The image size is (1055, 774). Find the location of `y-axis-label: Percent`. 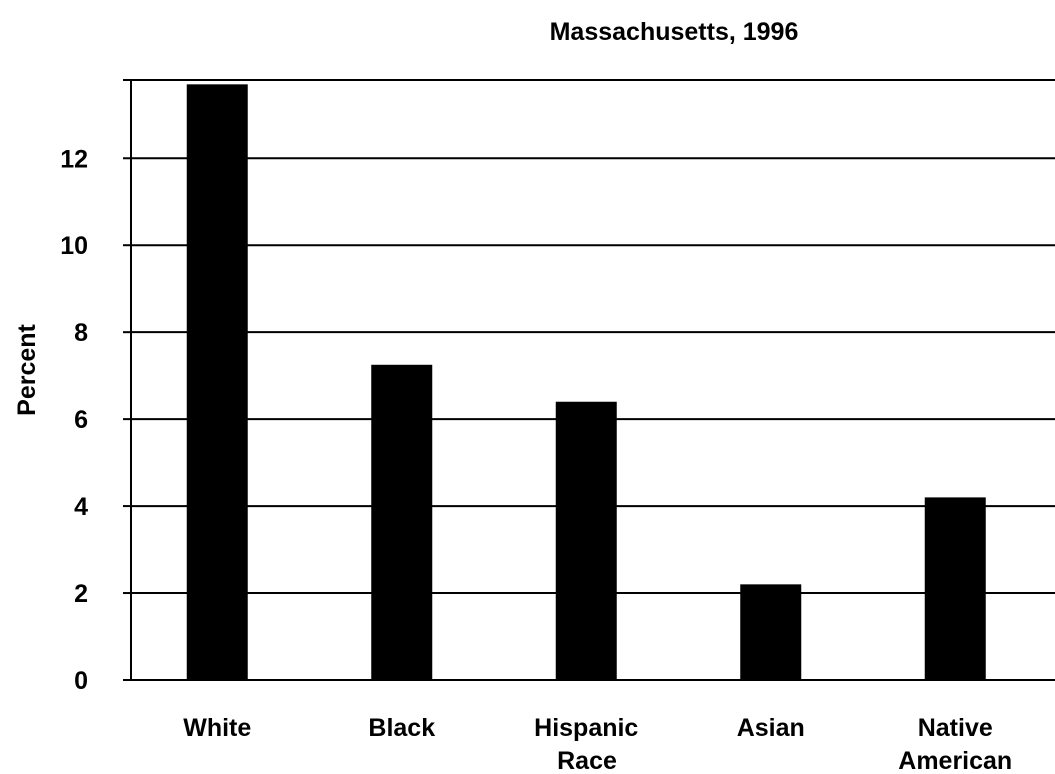

y-axis-label: Percent is located at coordinates (27, 369).